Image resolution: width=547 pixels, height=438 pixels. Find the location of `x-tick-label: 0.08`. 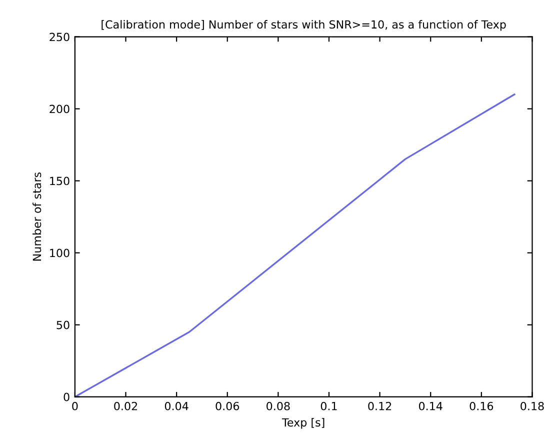

x-tick-label: 0.08 is located at coordinates (278, 406).